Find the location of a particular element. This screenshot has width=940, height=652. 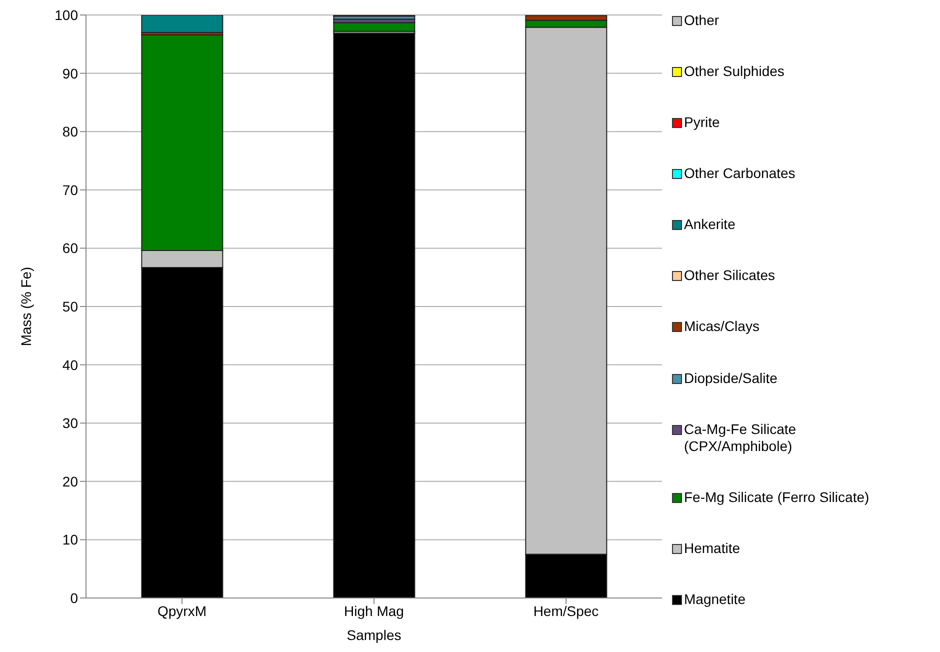

x-tick-label: High Mag is located at coordinates (374, 610).